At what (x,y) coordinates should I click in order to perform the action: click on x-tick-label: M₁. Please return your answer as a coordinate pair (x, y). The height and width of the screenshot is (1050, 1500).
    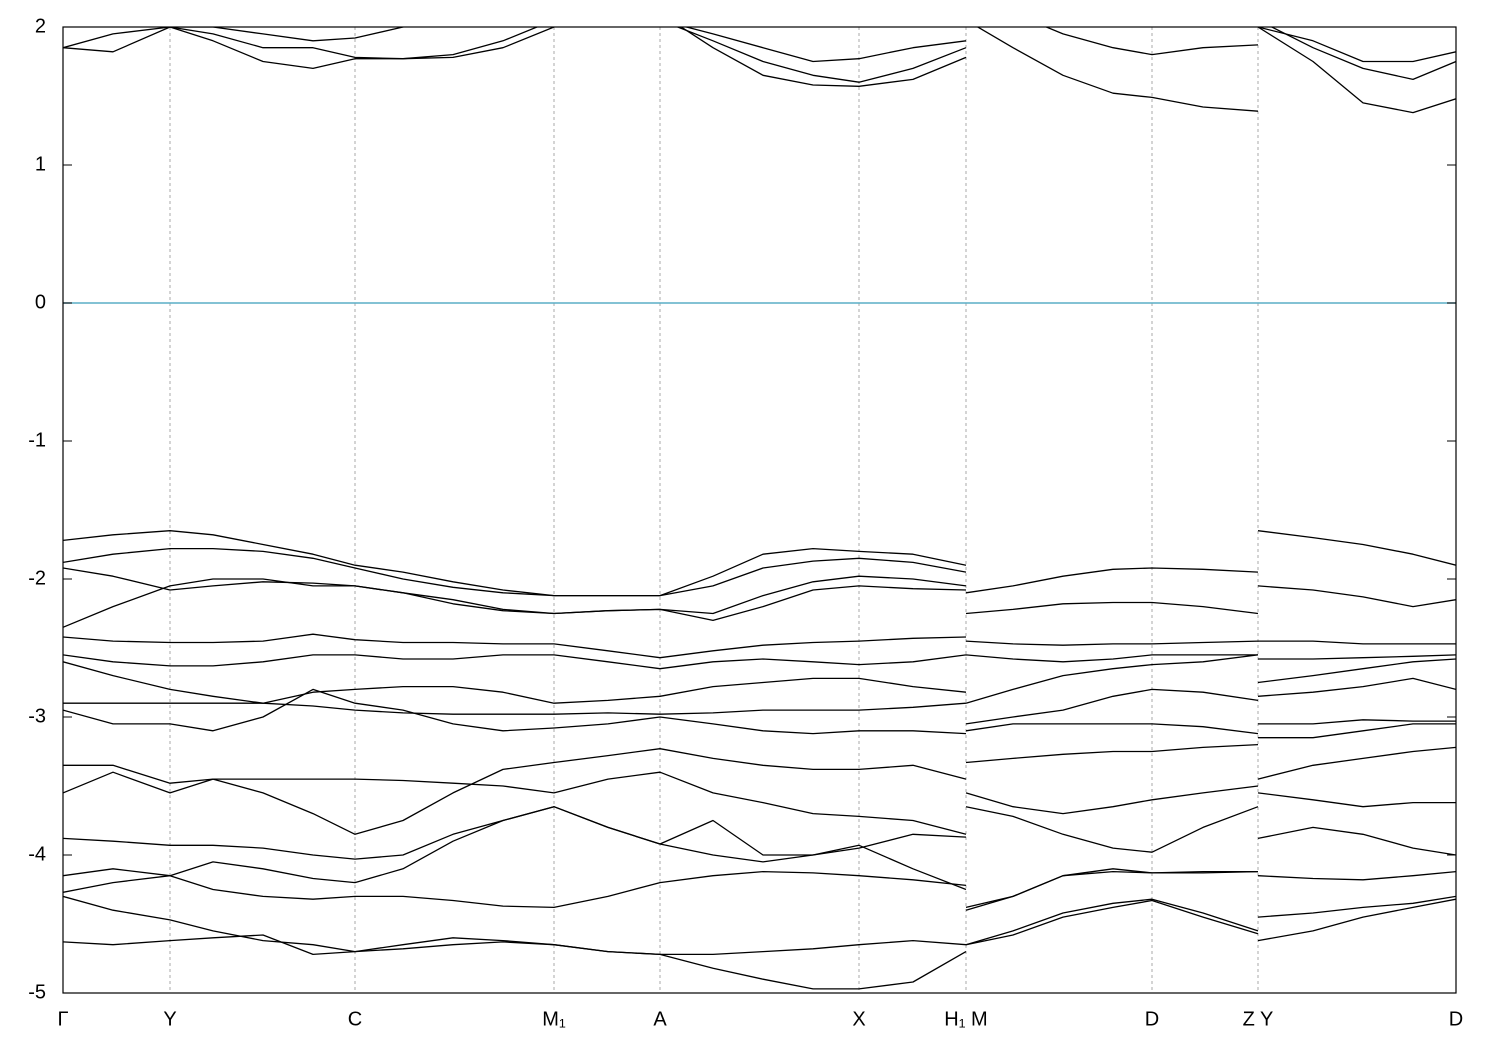
    Looking at the image, I should click on (554, 1019).